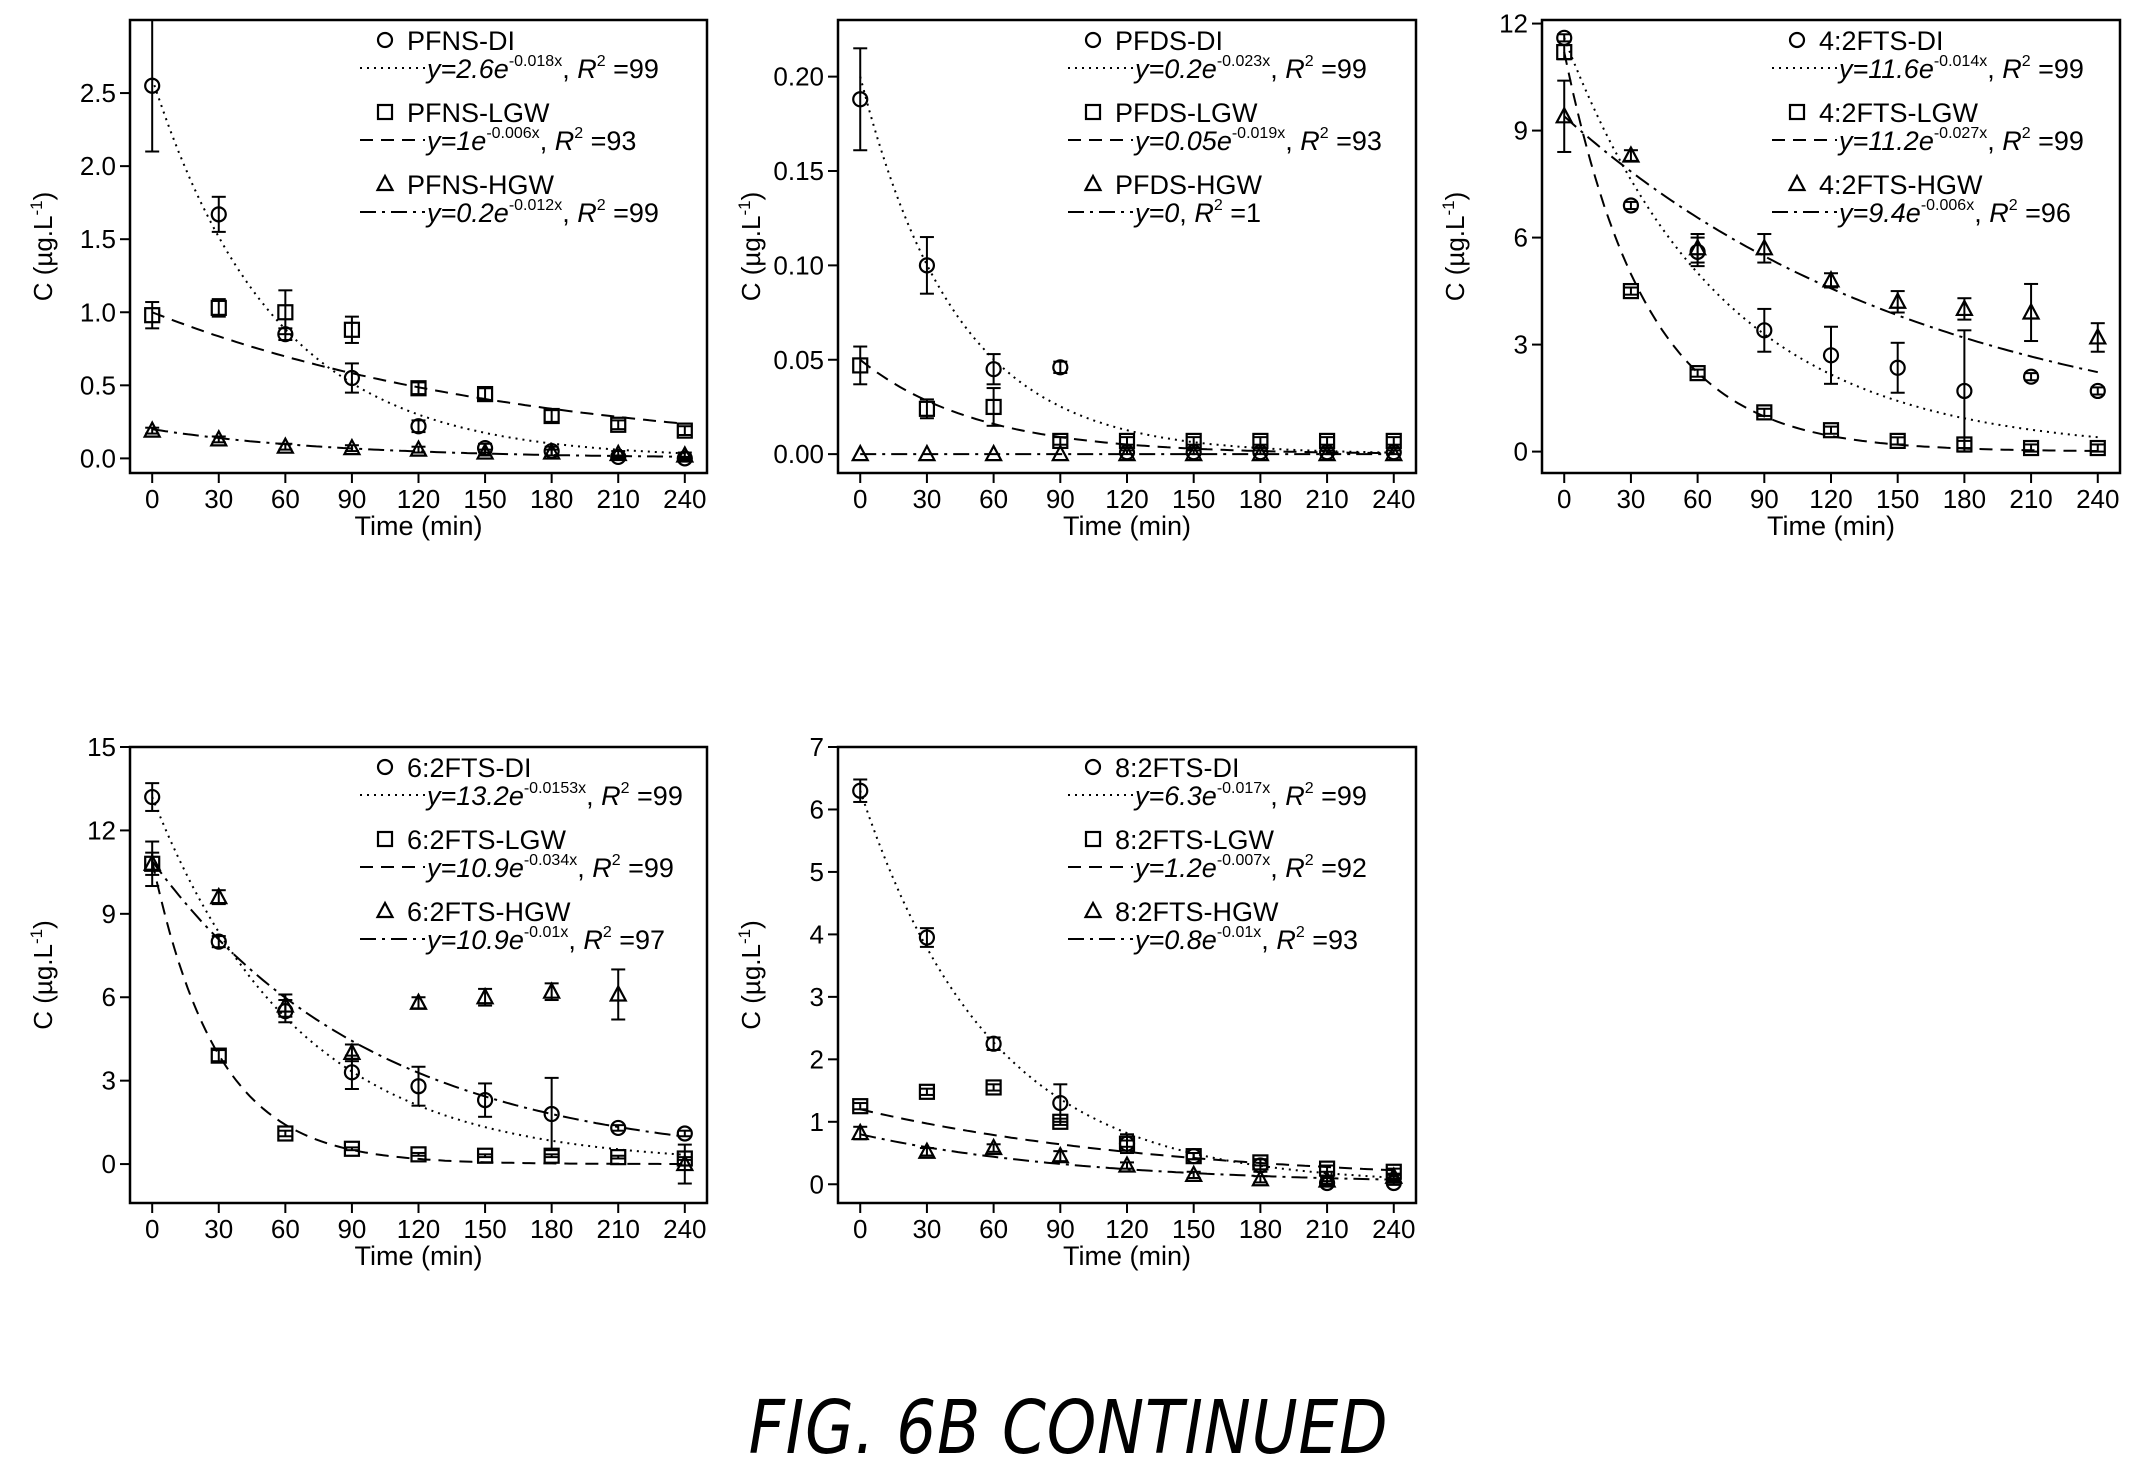  I want to click on x-tick-label: 60, so click(993, 1229).